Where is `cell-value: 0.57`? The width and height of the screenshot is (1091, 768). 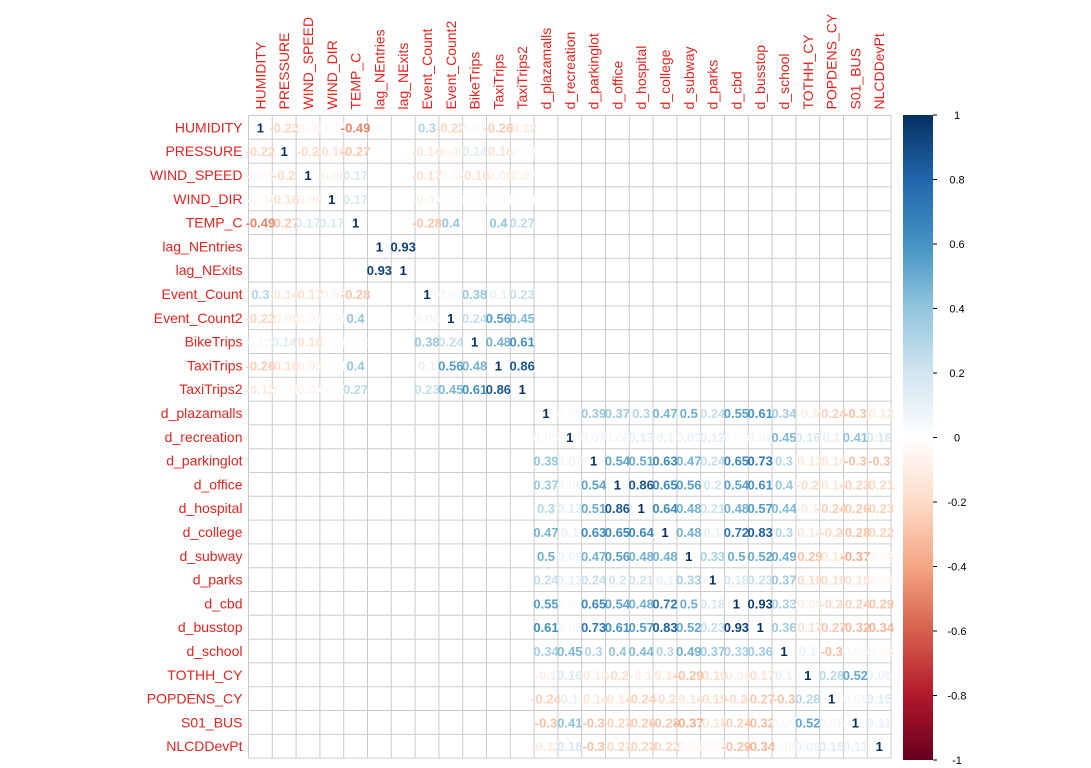
cell-value: 0.57 is located at coordinates (760, 508).